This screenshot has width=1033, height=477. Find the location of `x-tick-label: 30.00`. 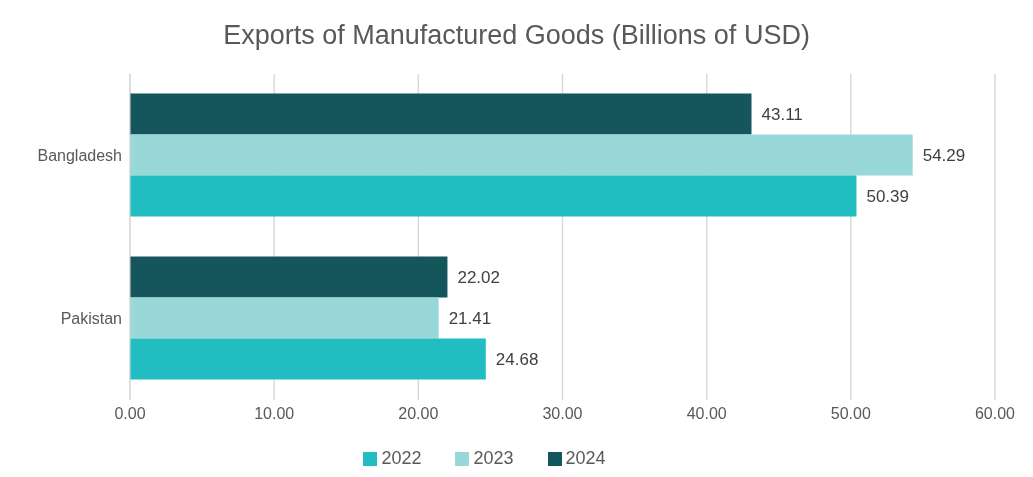

x-tick-label: 30.00 is located at coordinates (562, 414).